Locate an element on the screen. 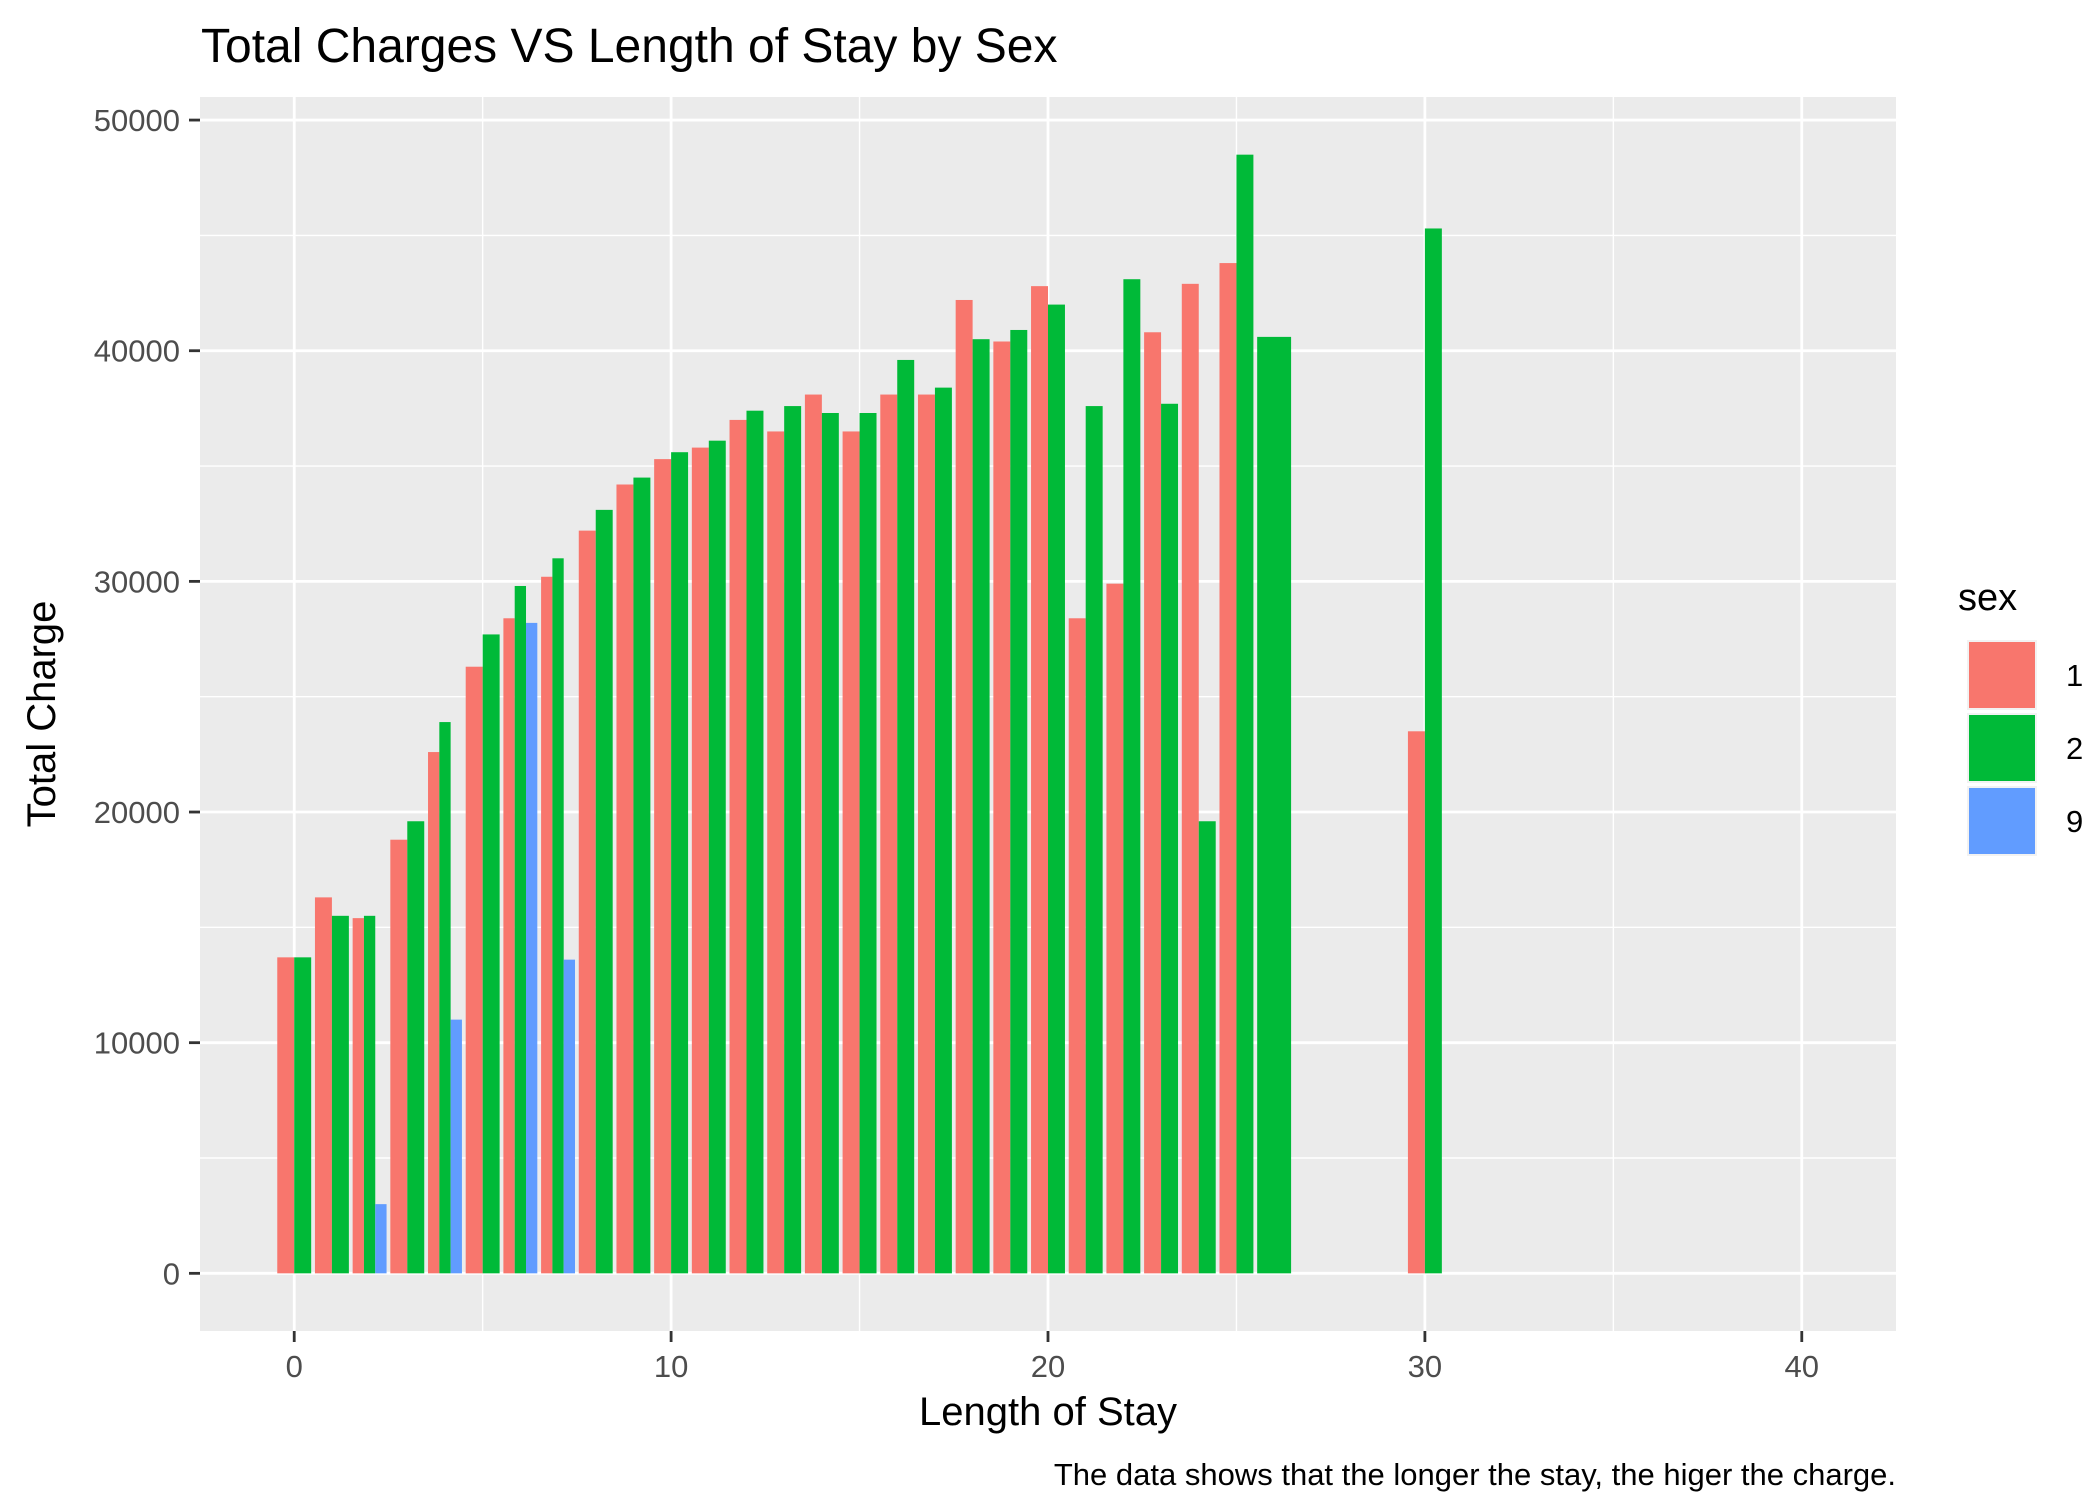  y-tick-label: 10000 is located at coordinates (137, 1043).